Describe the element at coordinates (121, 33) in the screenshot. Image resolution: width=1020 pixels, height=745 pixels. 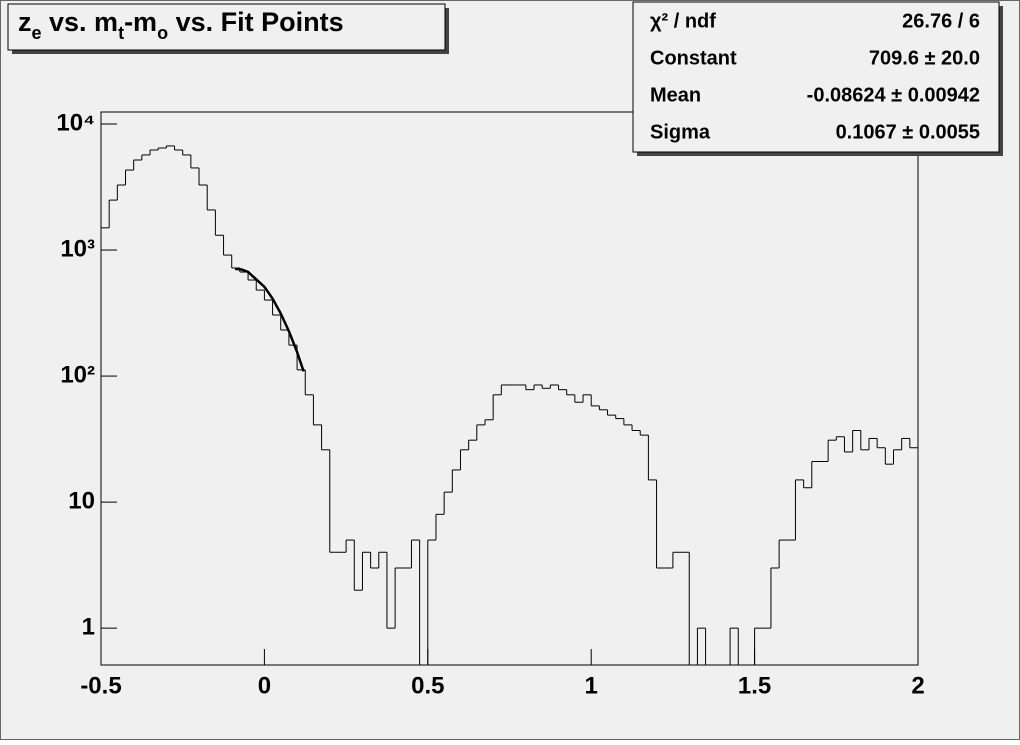
I see `title-part: t` at that location.